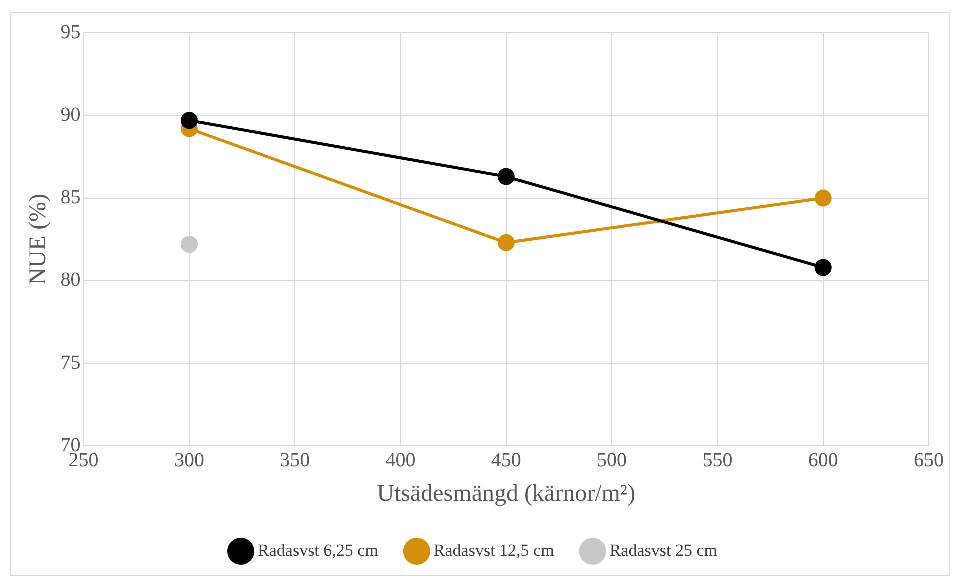  I want to click on x-tick-label: 450, so click(506, 460).